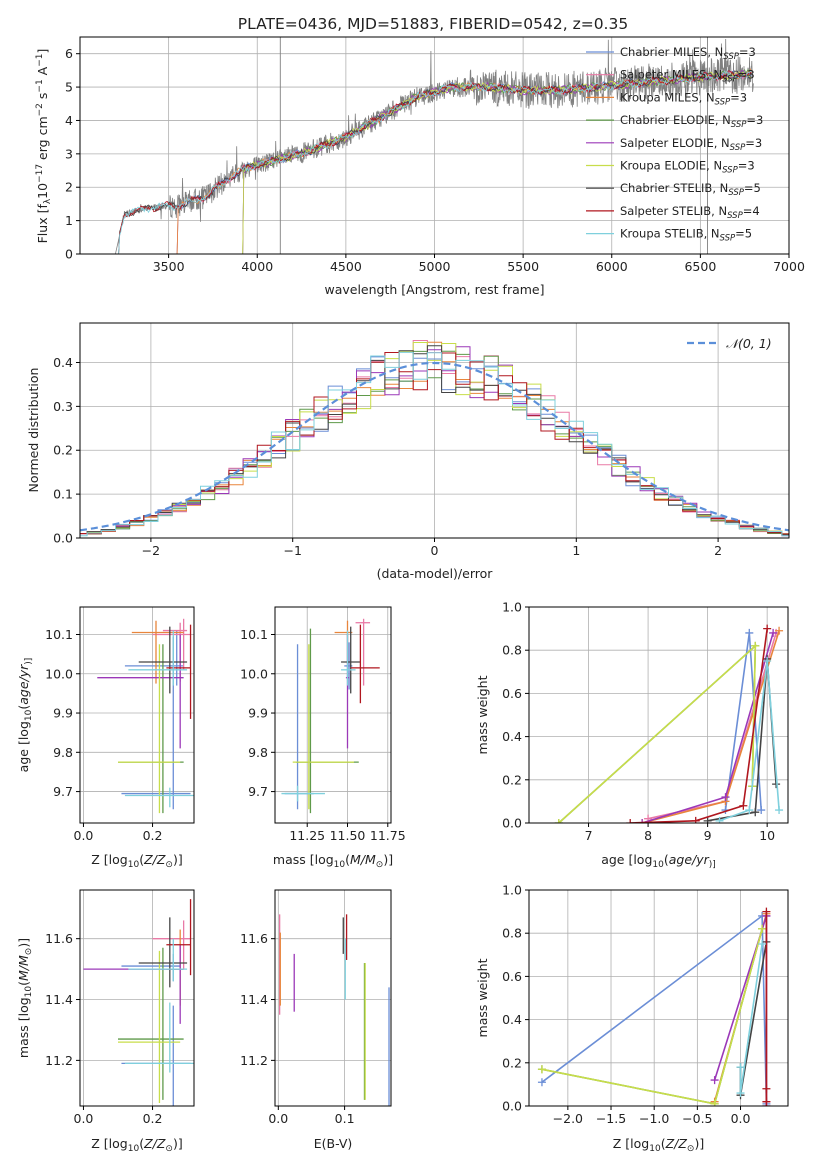 This screenshot has height=1170, width=819. I want to click on x-tick-label: −2.0, so click(568, 1118).